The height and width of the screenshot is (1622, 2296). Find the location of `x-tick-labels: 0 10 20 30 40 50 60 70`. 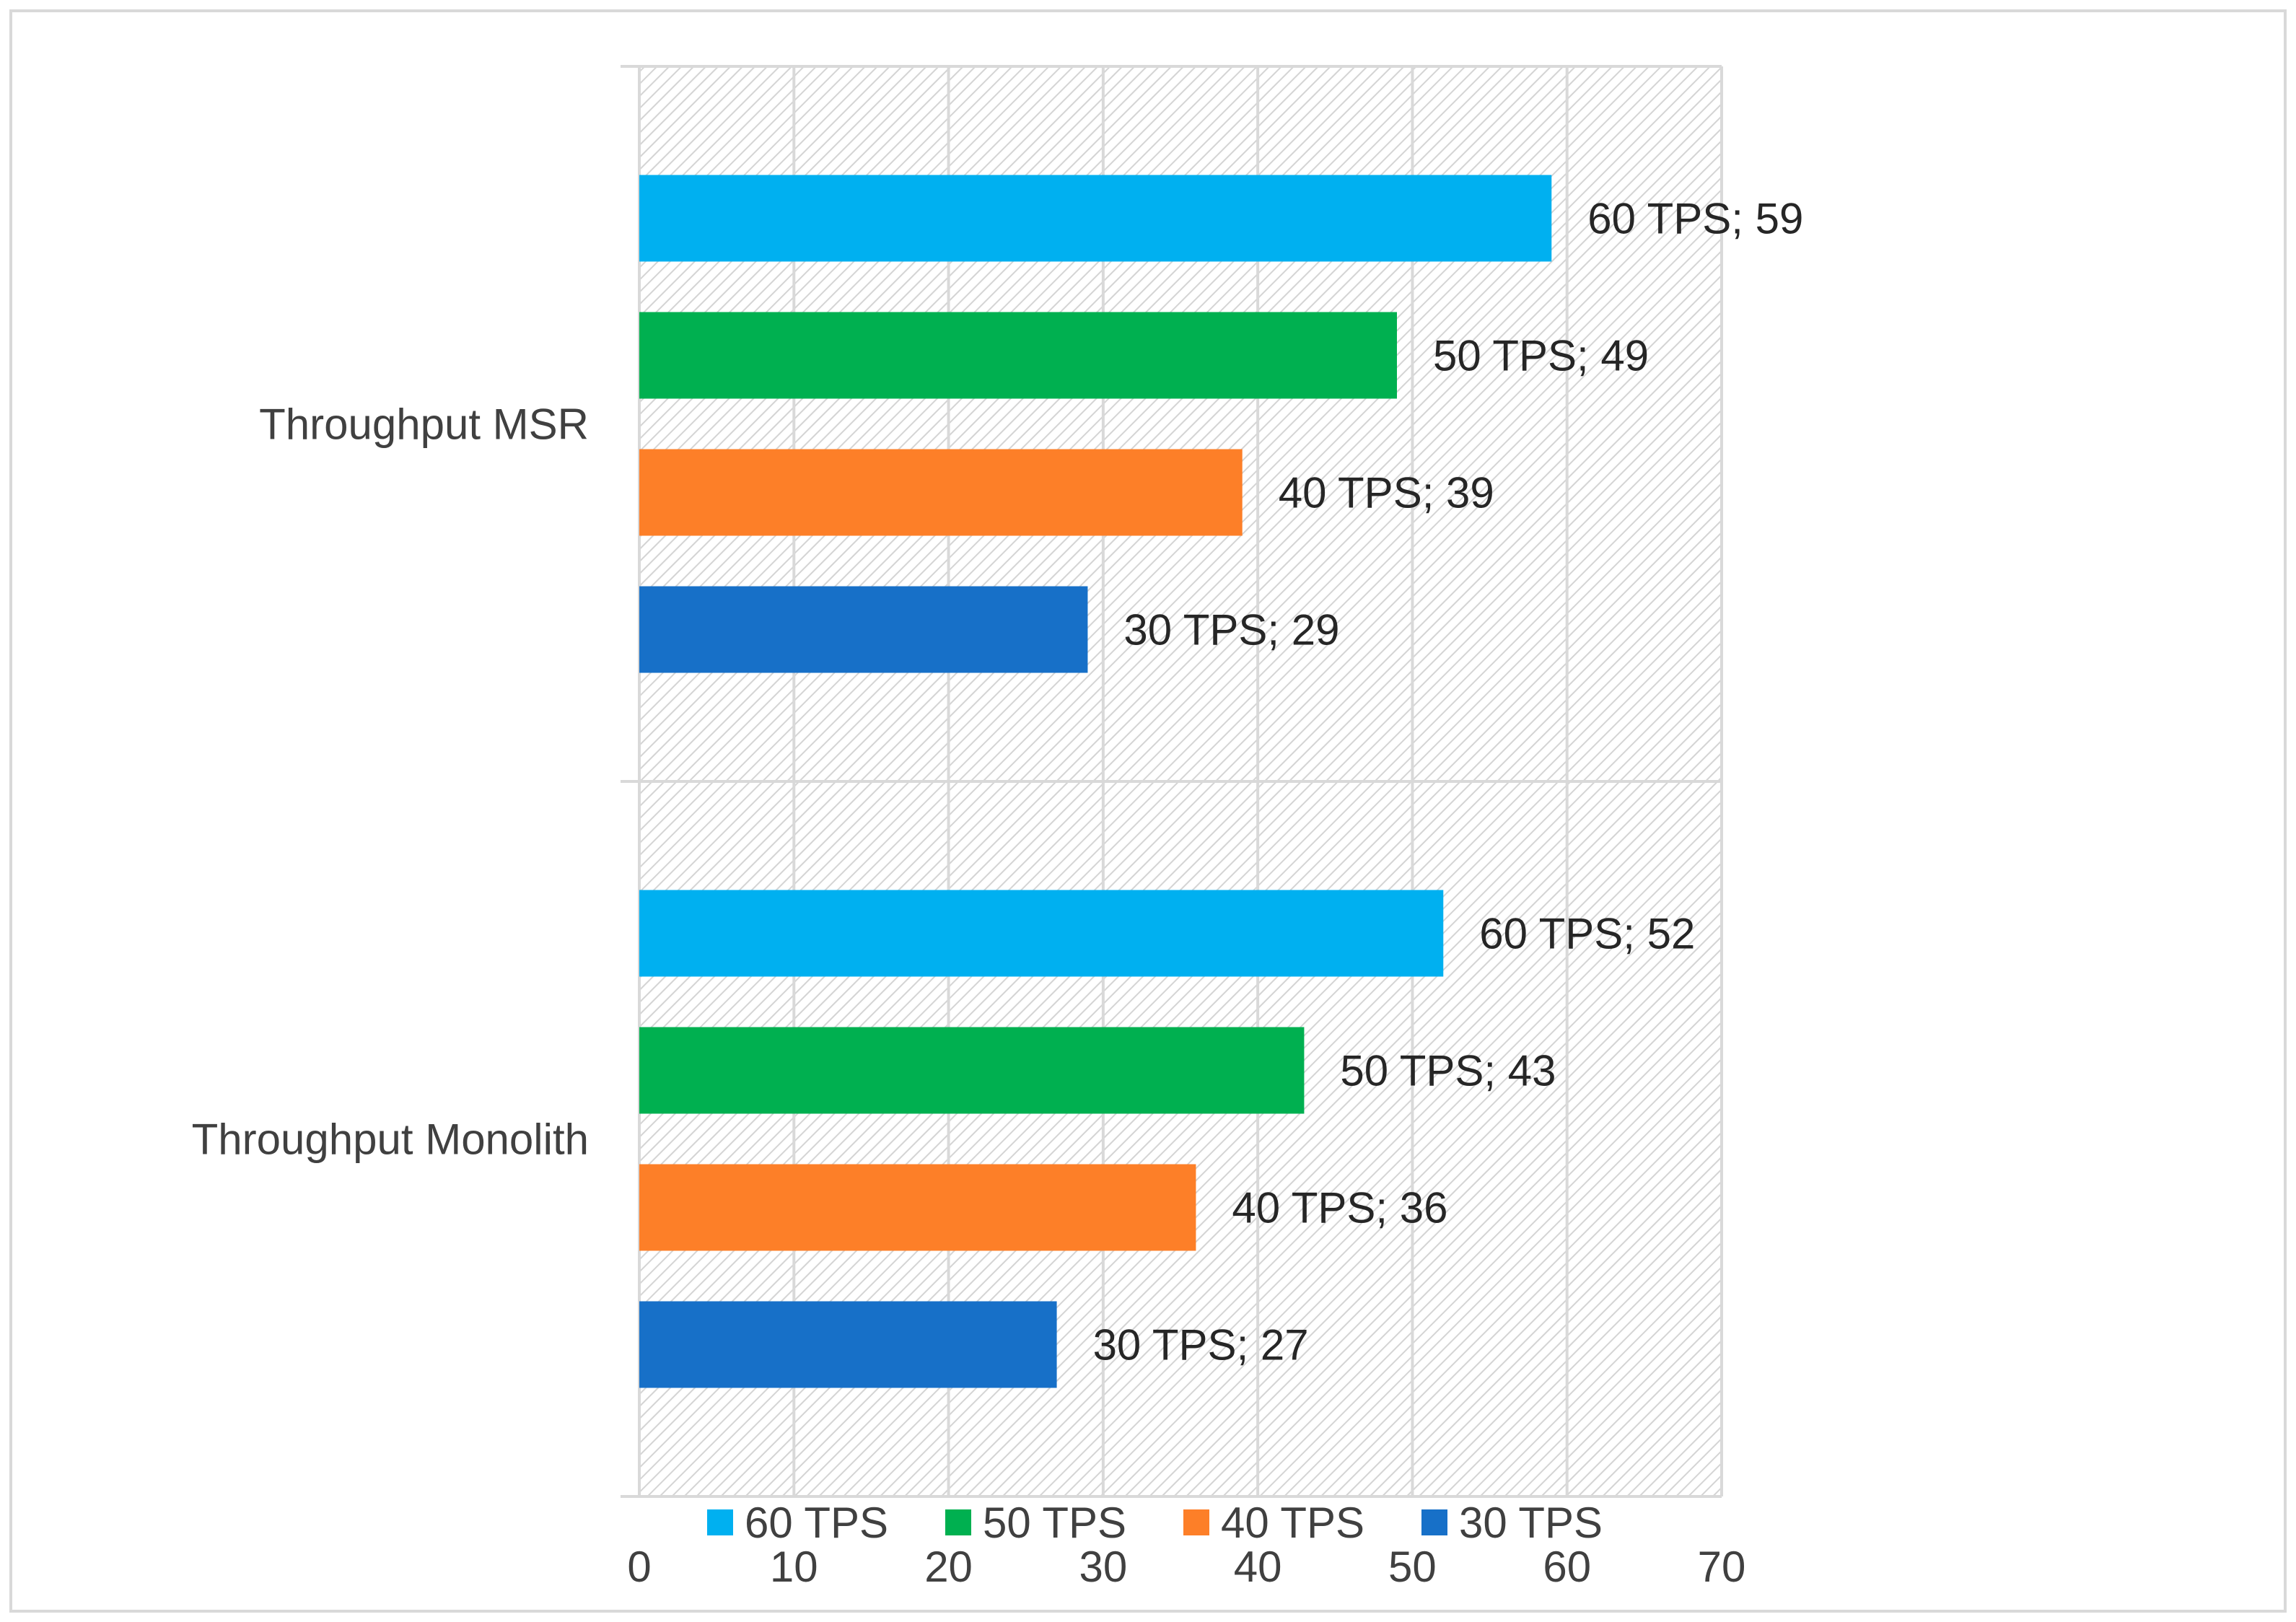

x-tick-labels: 0 10 20 30 40 50 60 70 is located at coordinates (1186, 1567).